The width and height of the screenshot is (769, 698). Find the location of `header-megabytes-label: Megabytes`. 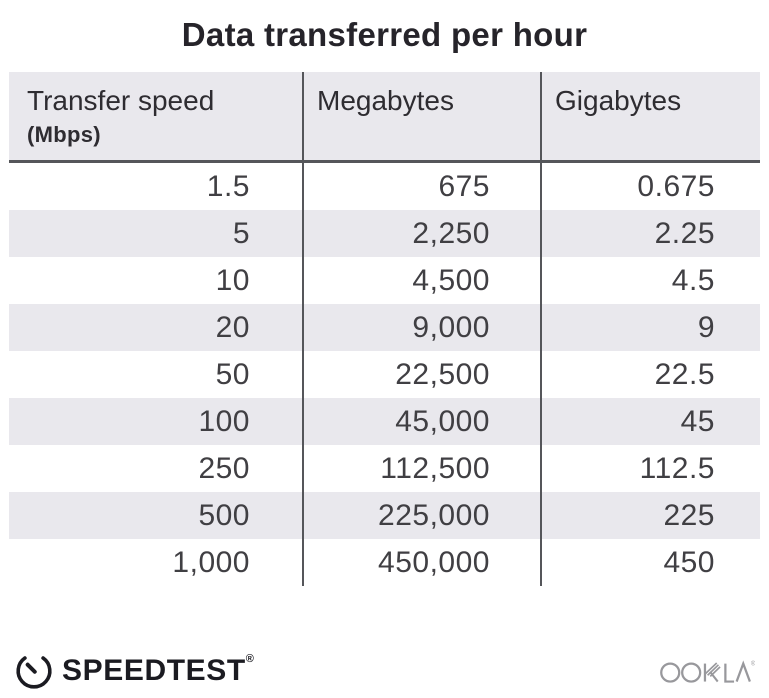

header-megabytes-label: Megabytes is located at coordinates (385, 100).